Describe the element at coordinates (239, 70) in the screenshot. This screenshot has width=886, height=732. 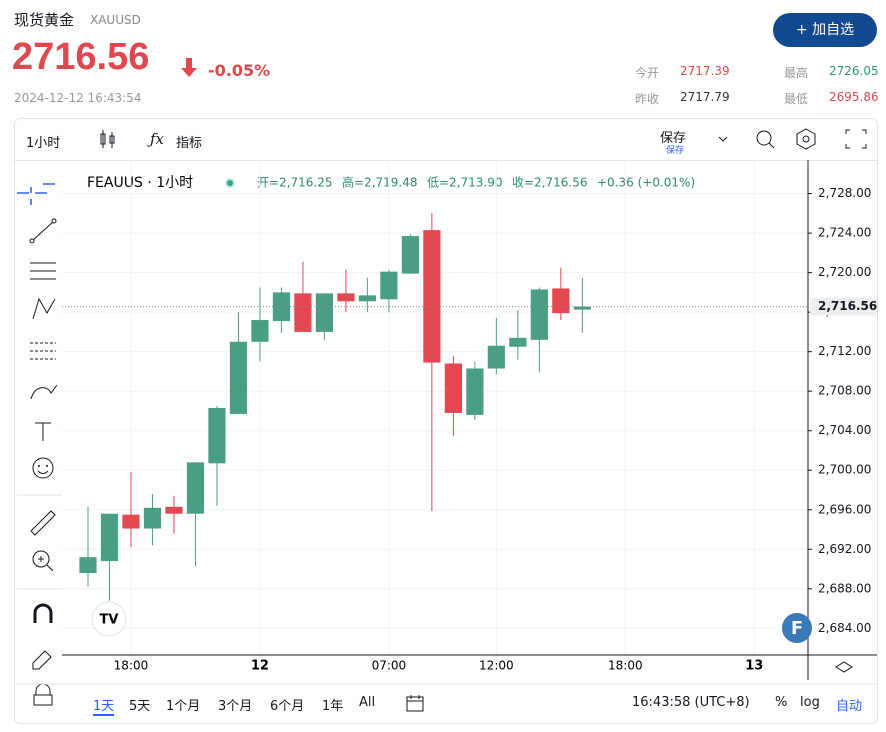
I see `change: -0.05%` at that location.